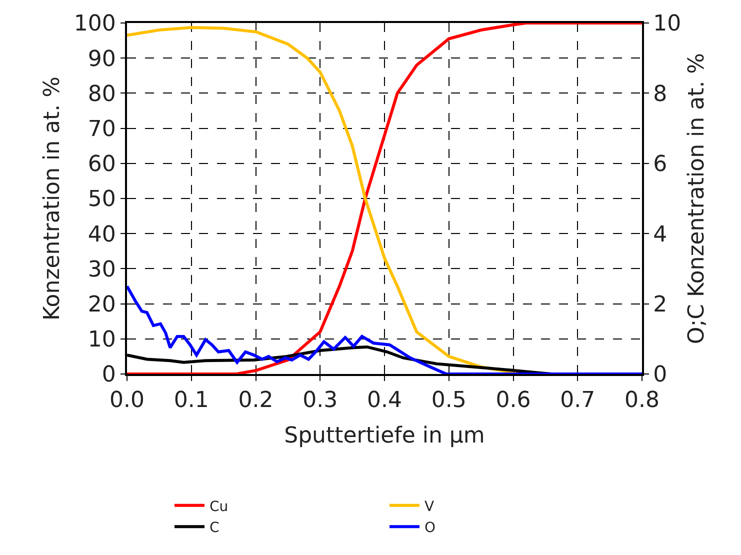 This screenshot has width=741, height=555. I want to click on legend-label: V, so click(429, 506).